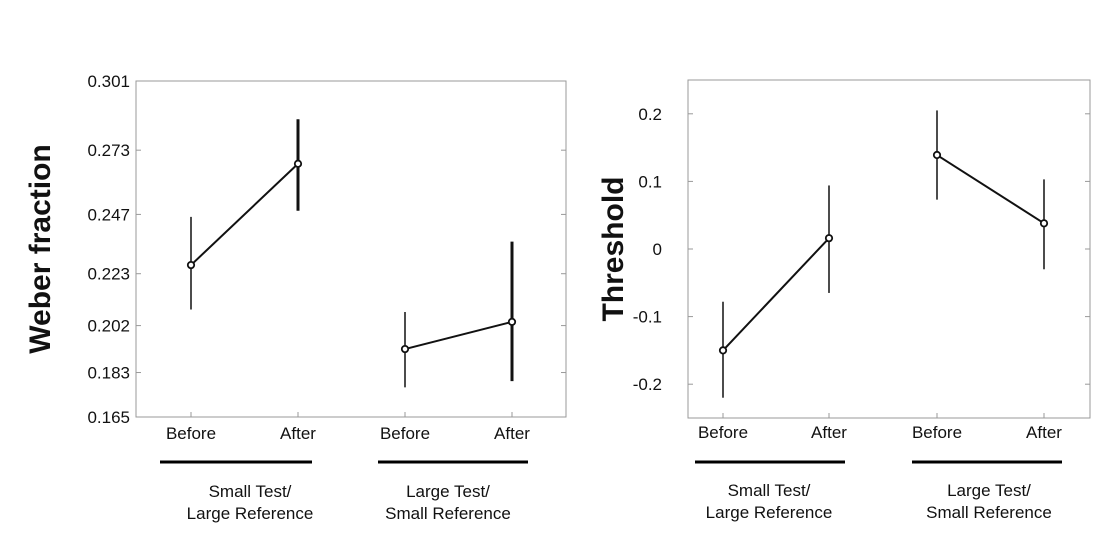  Describe the element at coordinates (647, 384) in the screenshot. I see `y-tick-label: -0.2` at that location.